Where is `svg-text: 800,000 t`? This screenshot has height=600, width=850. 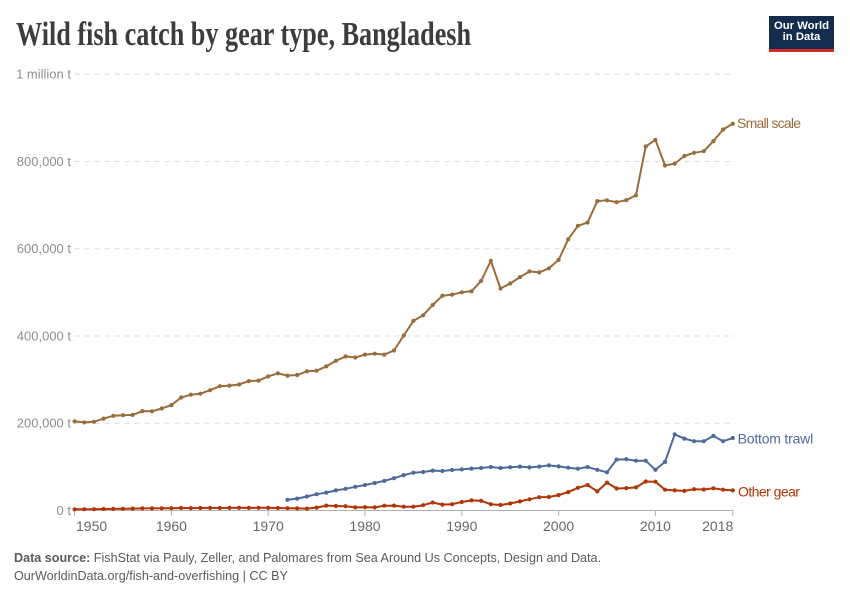
svg-text: 800,000 t is located at coordinates (44, 161).